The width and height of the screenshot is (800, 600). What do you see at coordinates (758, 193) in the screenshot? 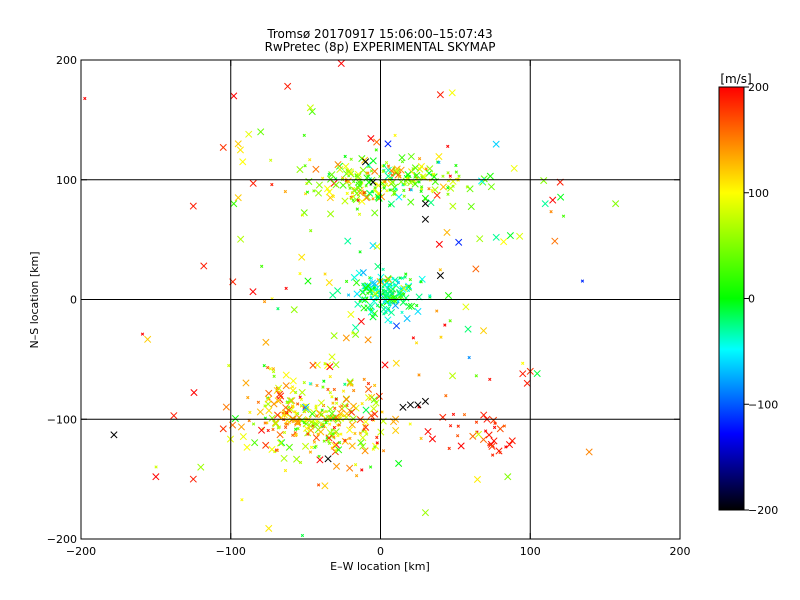
I see `colorbar-tick-label: 100` at bounding box center [758, 193].